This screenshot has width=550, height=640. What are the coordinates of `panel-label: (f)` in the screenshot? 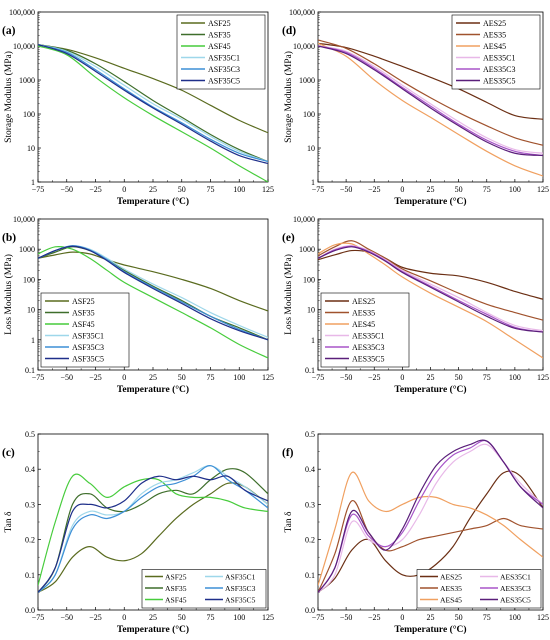 It's located at (288, 453).